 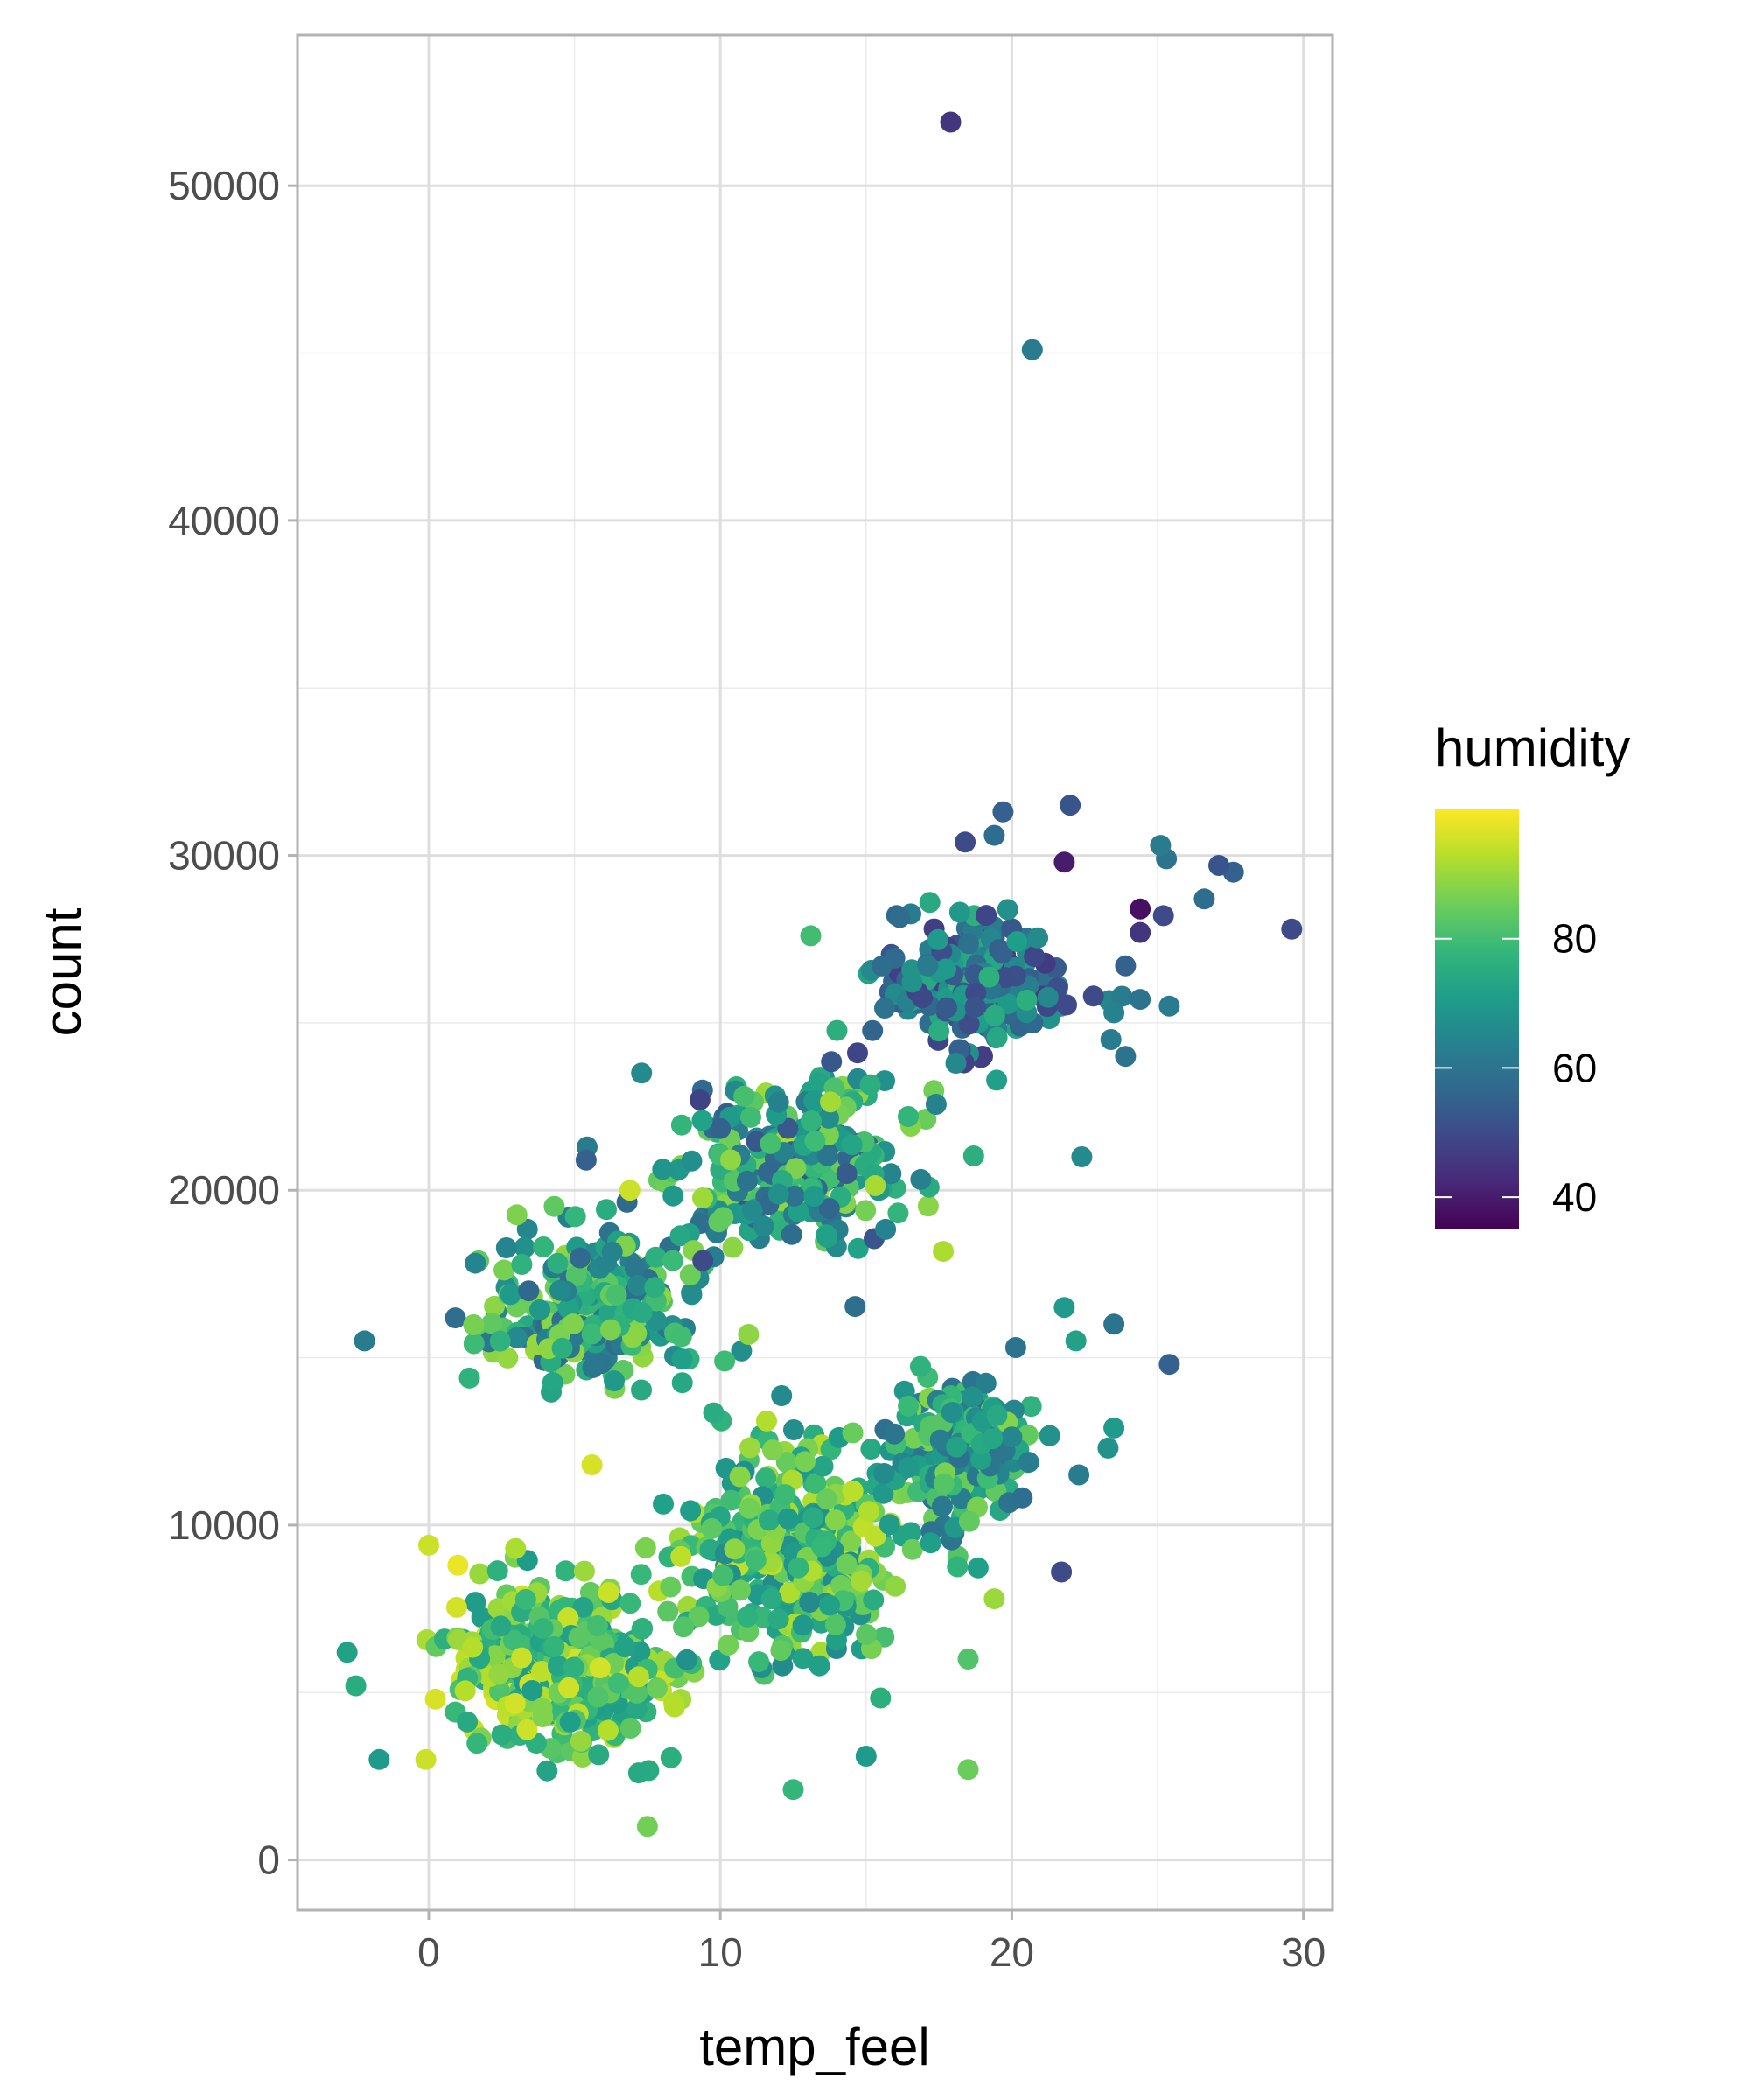 I want to click on color-legend: humidity 40 60 80, so click(x=1532, y=973).